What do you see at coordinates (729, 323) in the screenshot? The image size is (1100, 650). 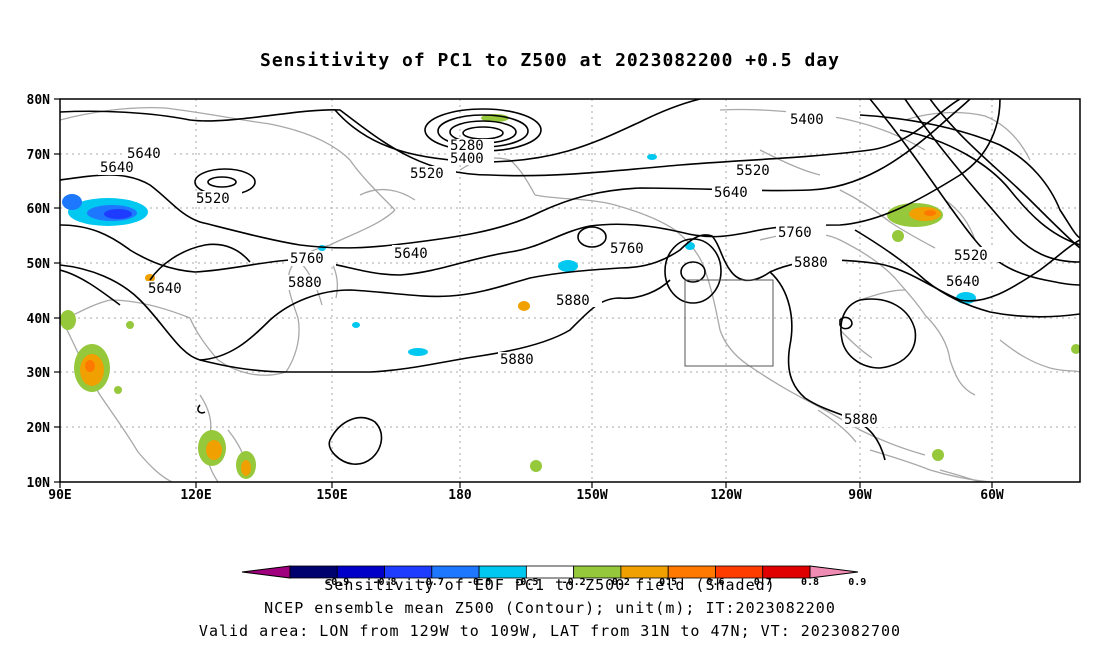 I see `valid-area-box` at bounding box center [729, 323].